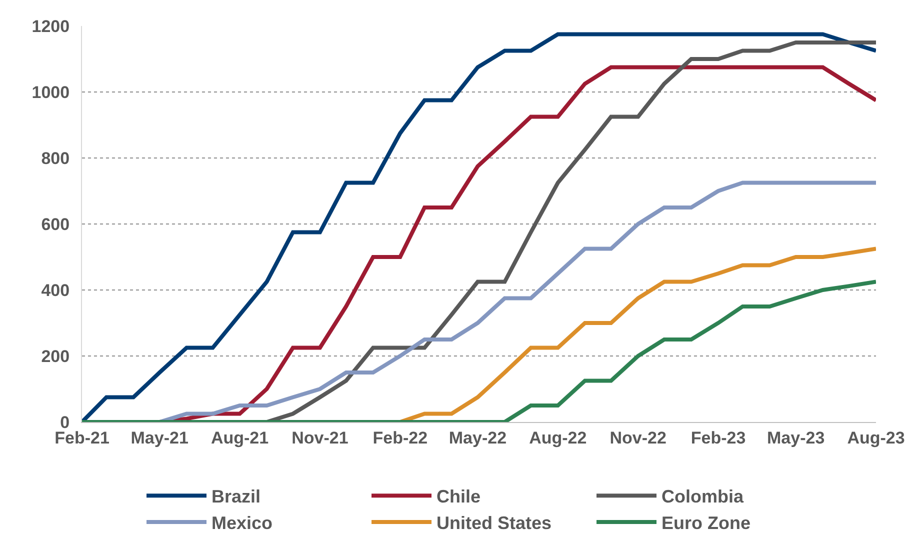  What do you see at coordinates (638, 438) in the screenshot?
I see `x-tick-label: Nov-22` at bounding box center [638, 438].